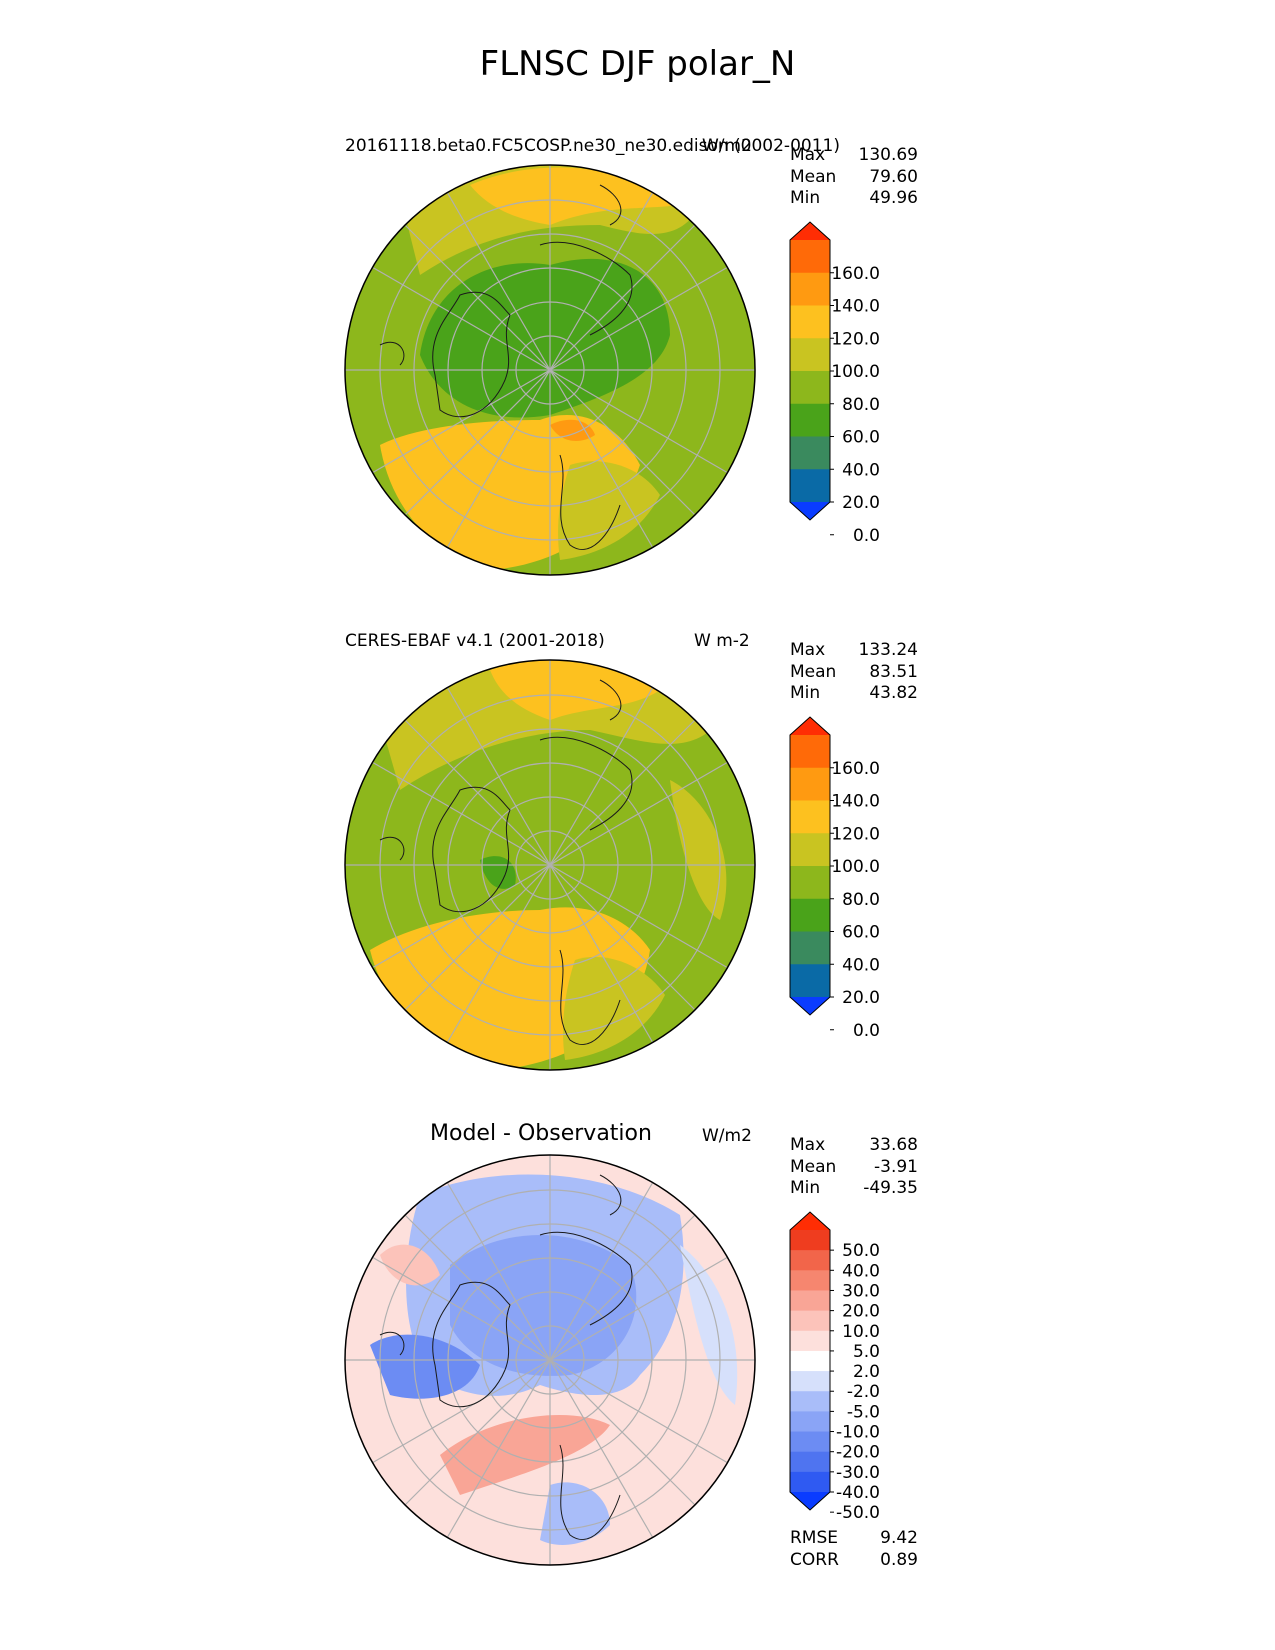 This screenshot has height=1650, width=1275. Describe the element at coordinates (498, 872) in the screenshot. I see `field-region-low` at that location.